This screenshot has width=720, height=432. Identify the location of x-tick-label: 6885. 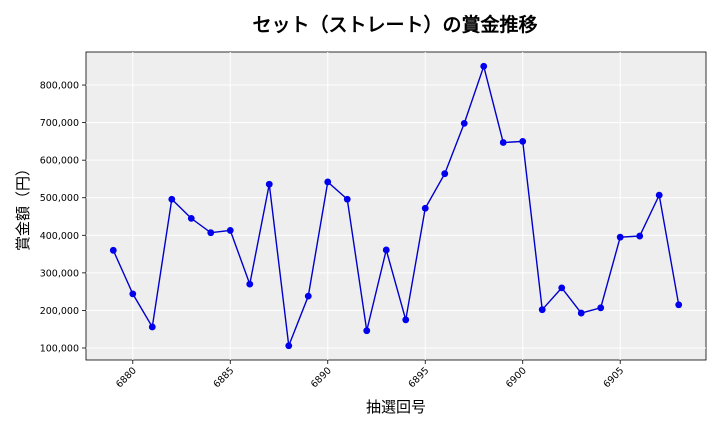
(224, 377).